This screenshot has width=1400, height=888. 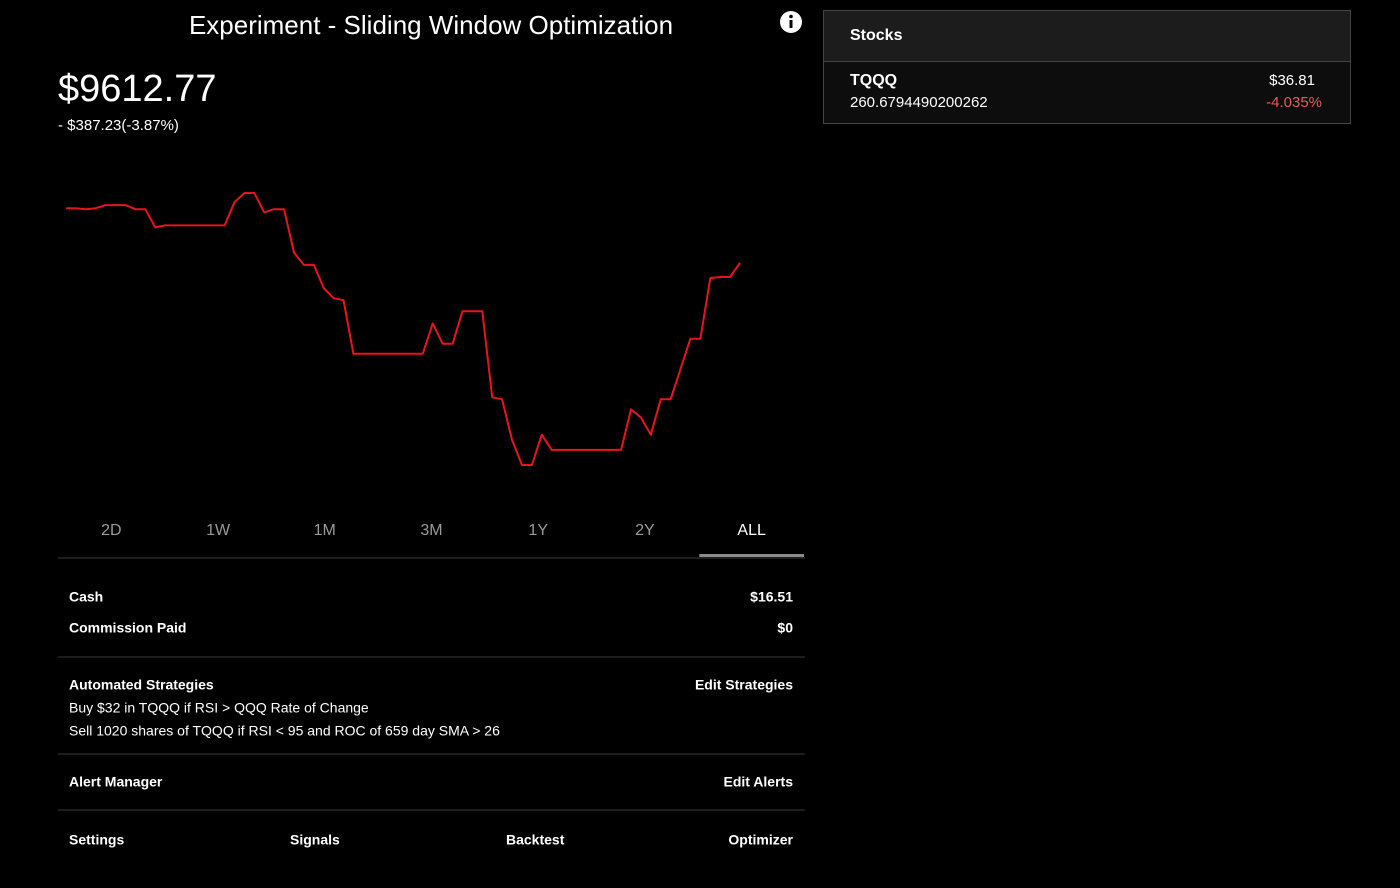 I want to click on value-line, so click(x=403, y=329).